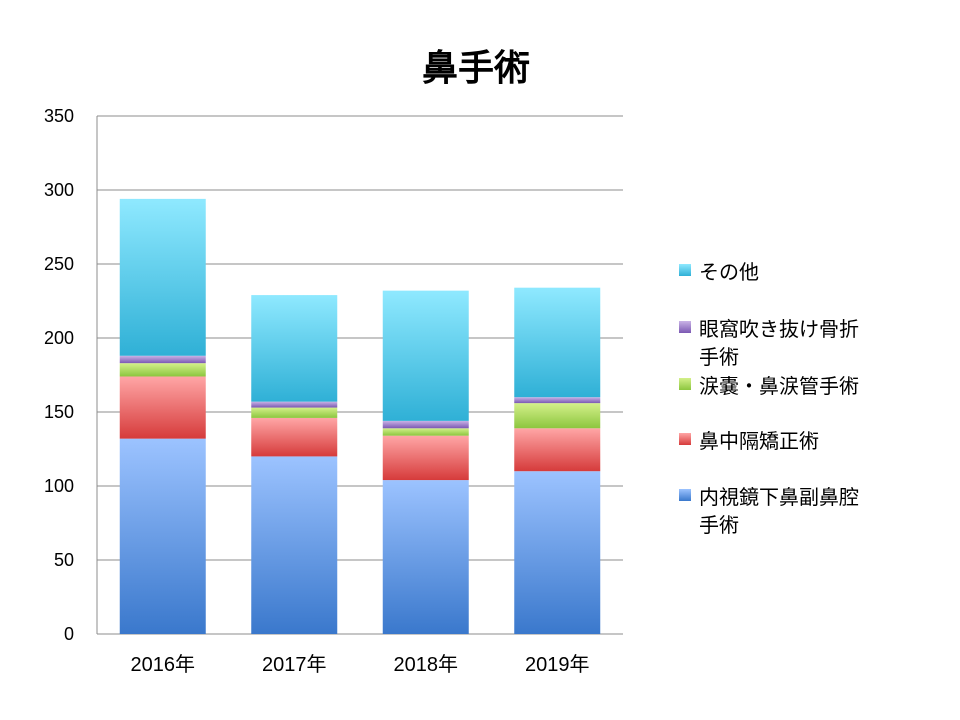 Image resolution: width=960 pixels, height=720 pixels. Describe the element at coordinates (557, 664) in the screenshot. I see `x-tick-label: 2019年` at that location.